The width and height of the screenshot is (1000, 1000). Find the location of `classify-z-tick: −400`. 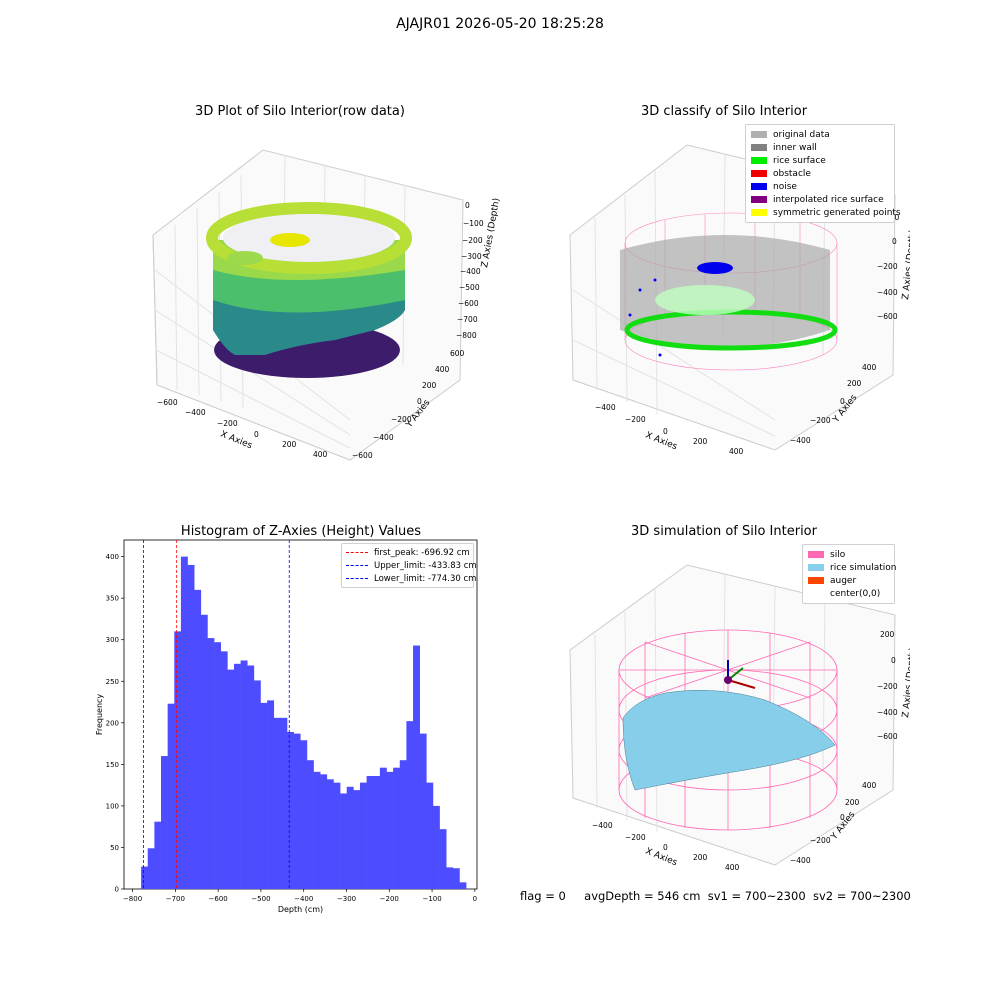

classify-z-tick: −400 is located at coordinates (887, 292).